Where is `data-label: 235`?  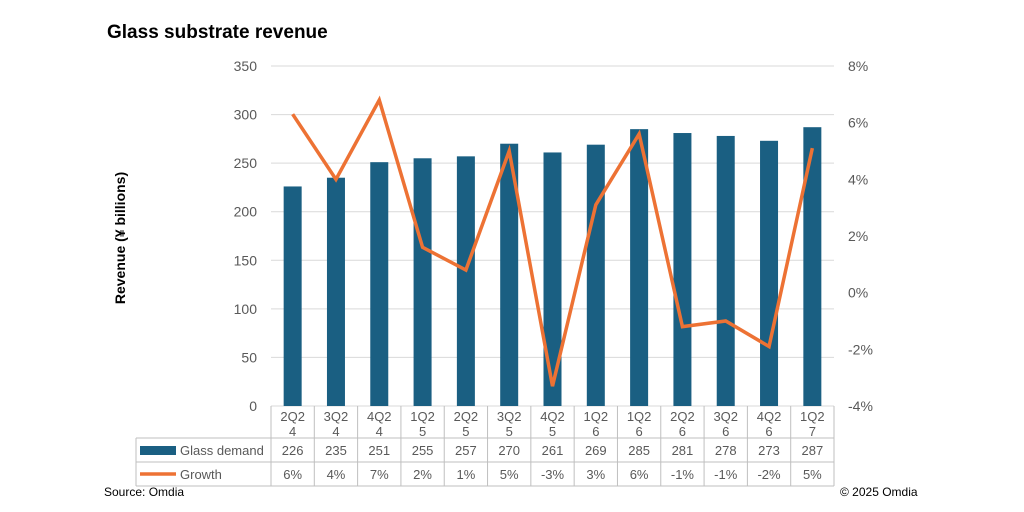 data-label: 235 is located at coordinates (336, 450).